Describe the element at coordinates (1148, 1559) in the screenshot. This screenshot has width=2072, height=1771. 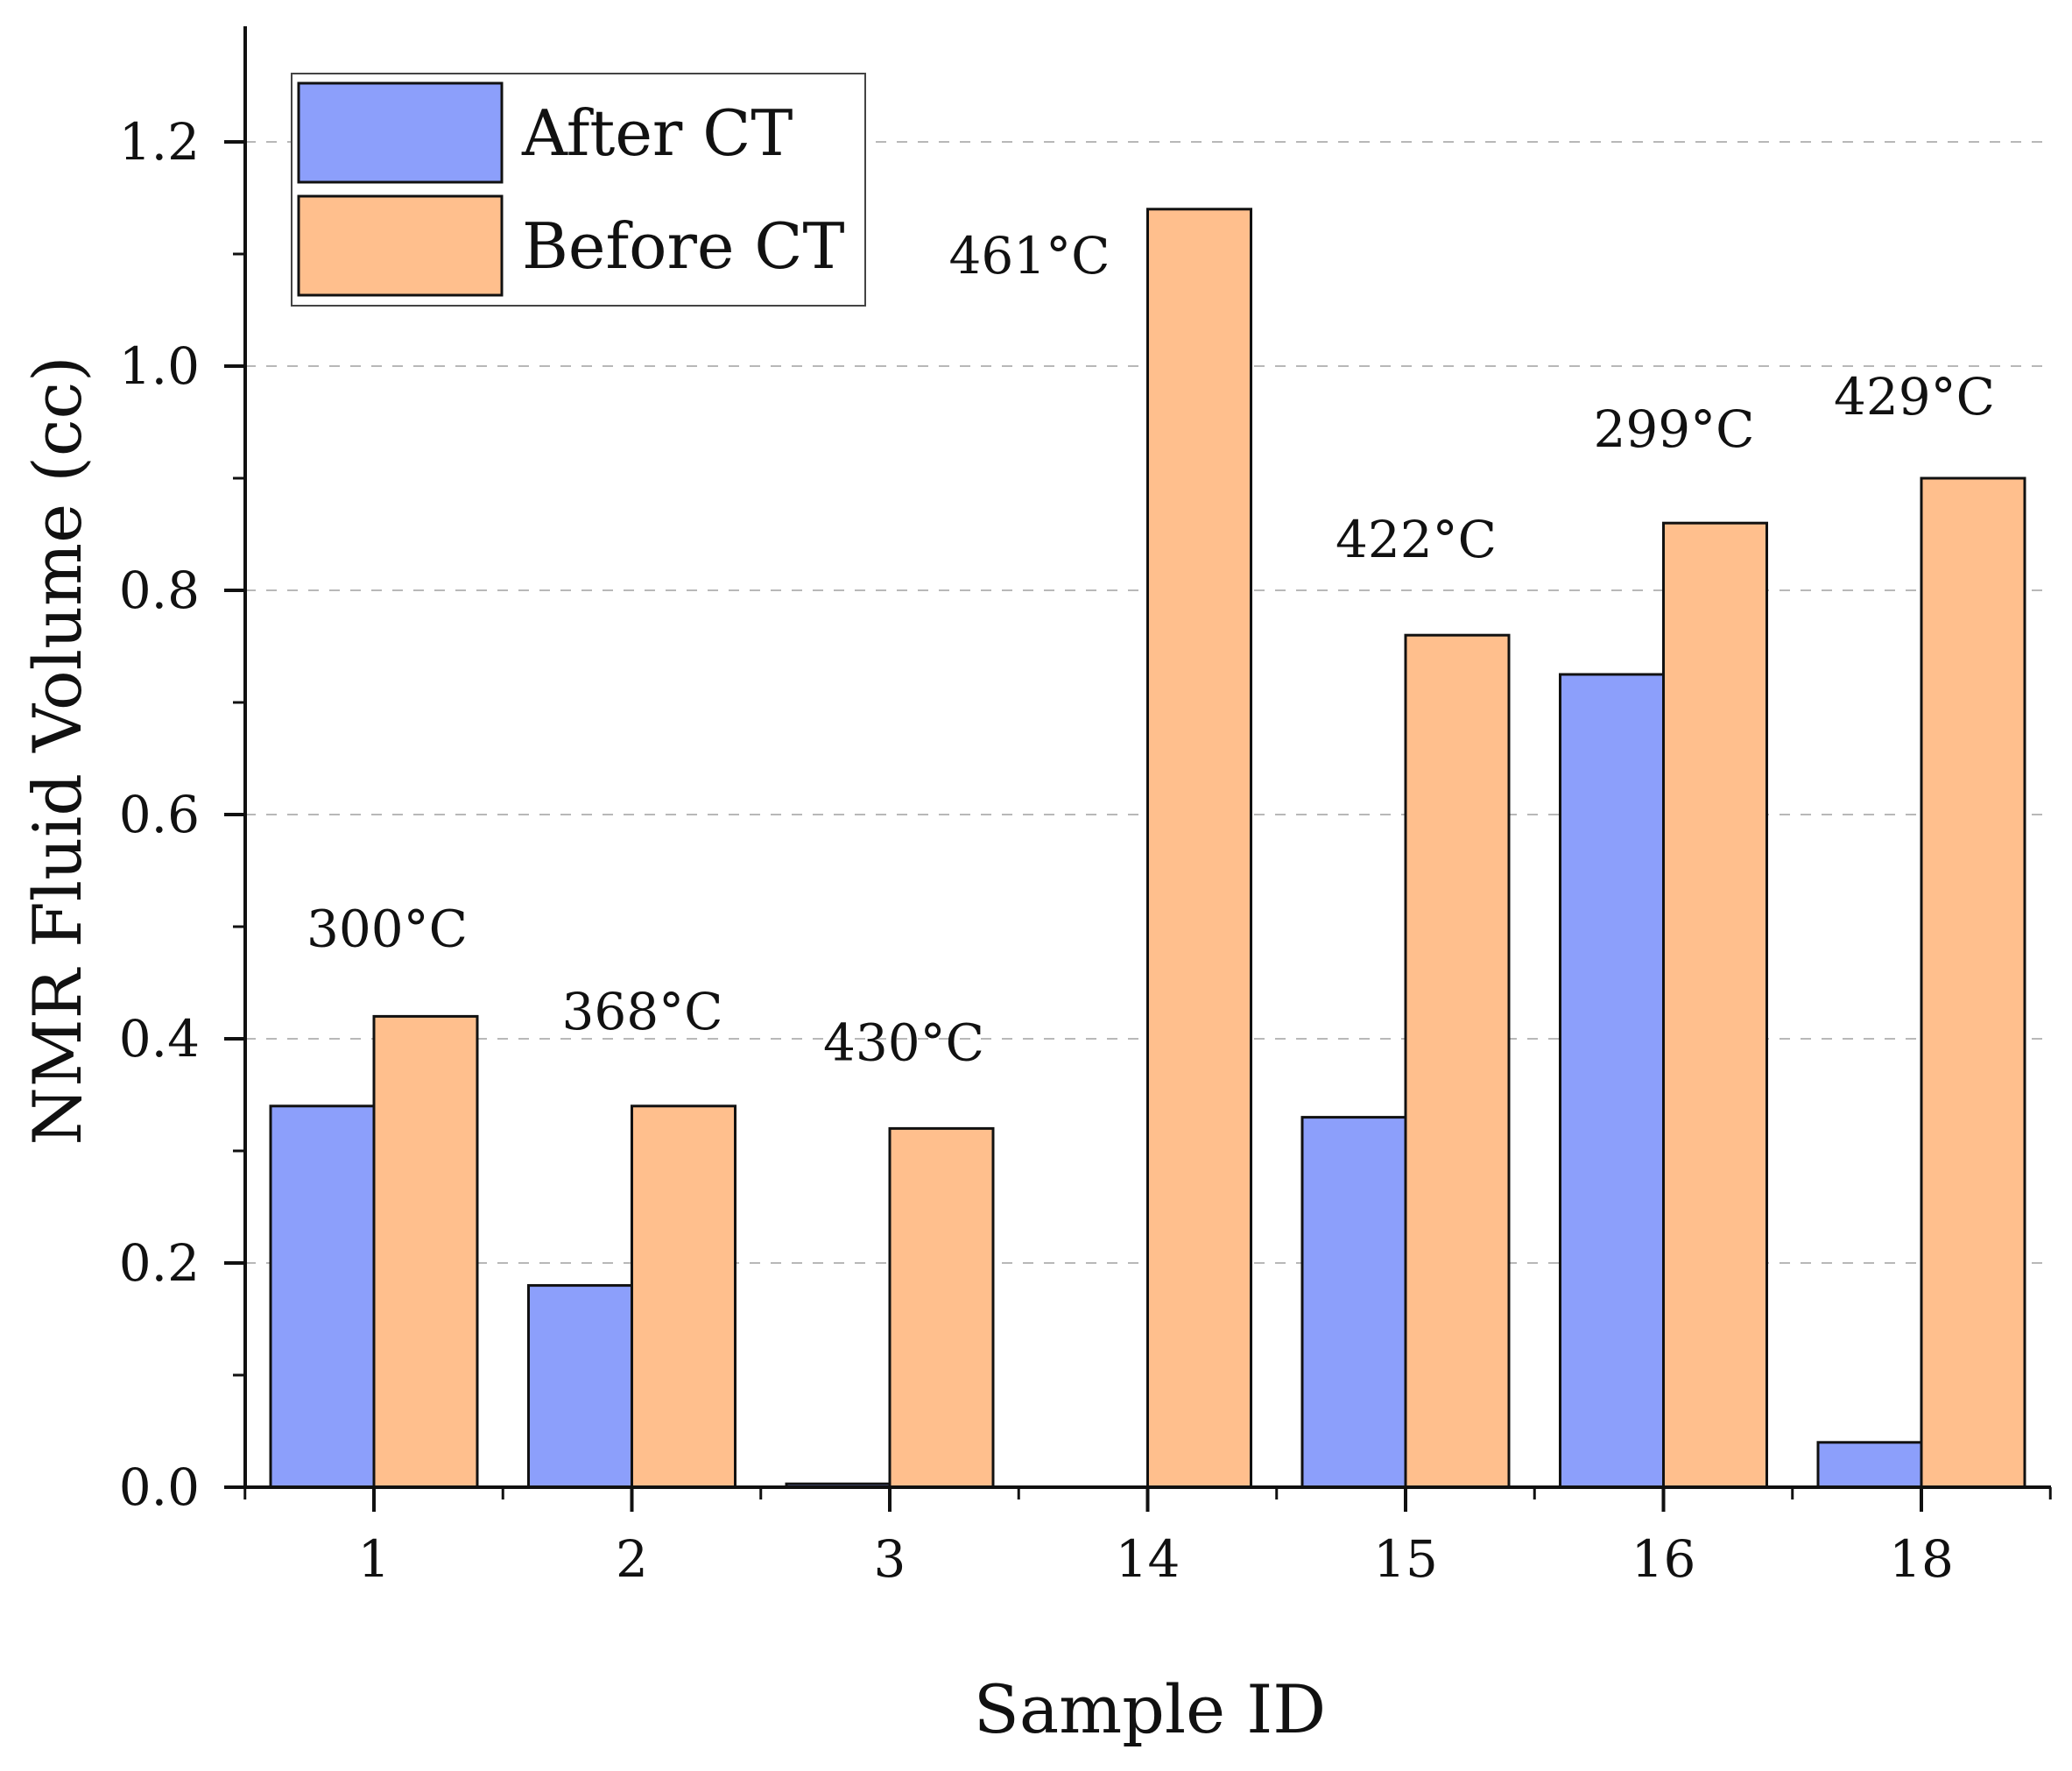
I see `x-tick-label-14: 14` at that location.